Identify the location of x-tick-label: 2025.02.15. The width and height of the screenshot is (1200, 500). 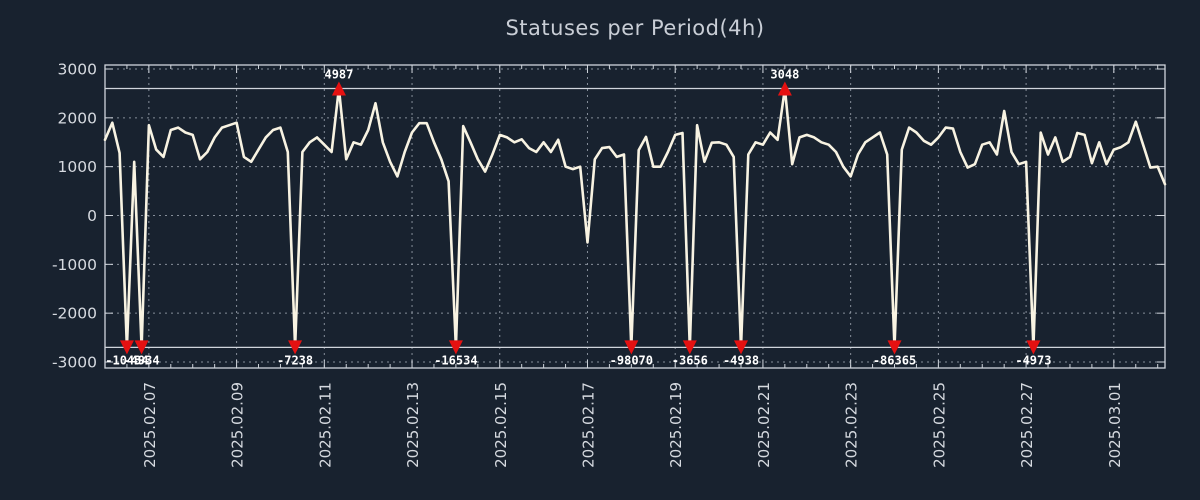
(501, 425).